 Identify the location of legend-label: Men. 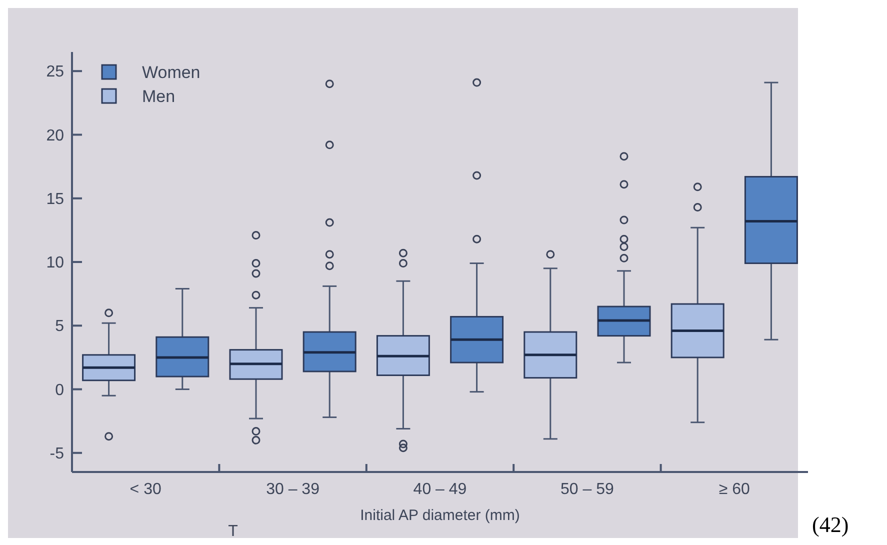
(159, 96).